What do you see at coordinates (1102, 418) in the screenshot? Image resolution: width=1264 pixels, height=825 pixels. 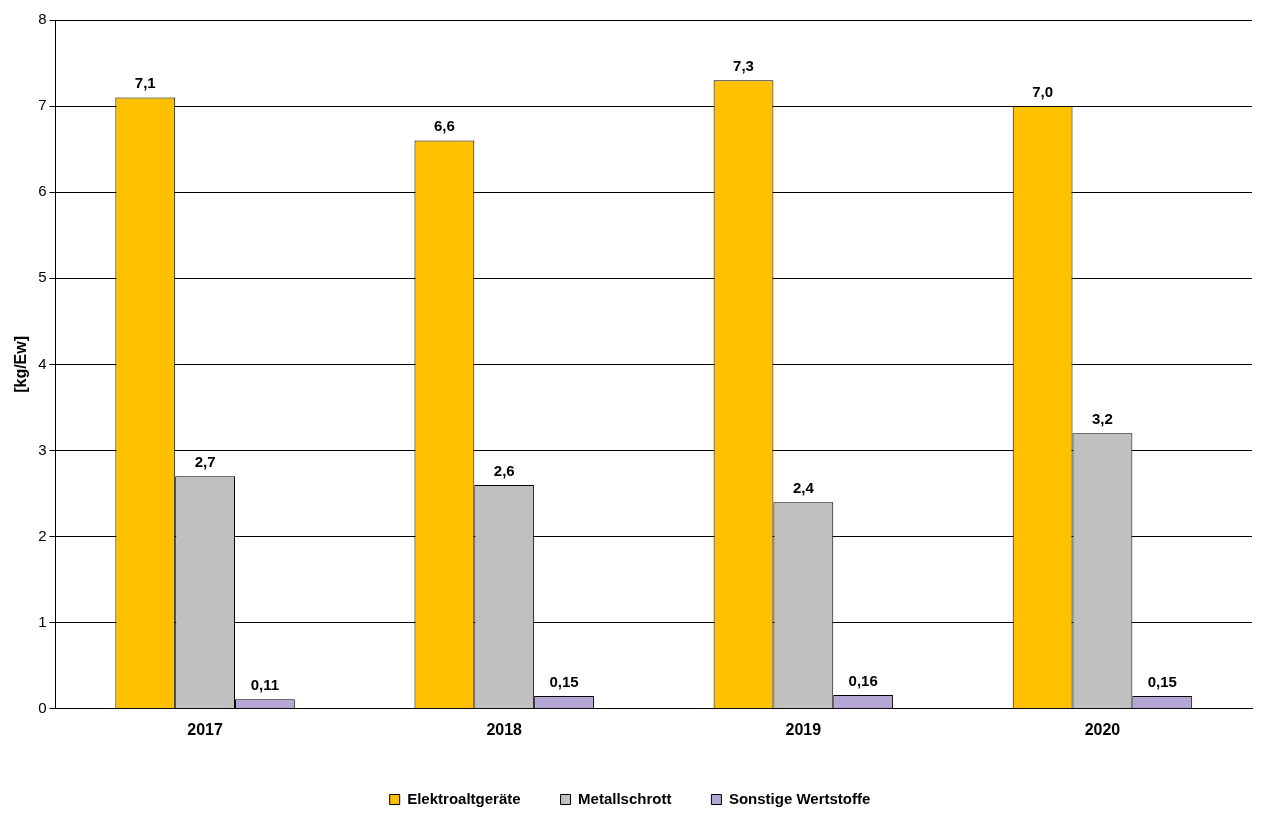 I see `data-label: 3,2` at bounding box center [1102, 418].